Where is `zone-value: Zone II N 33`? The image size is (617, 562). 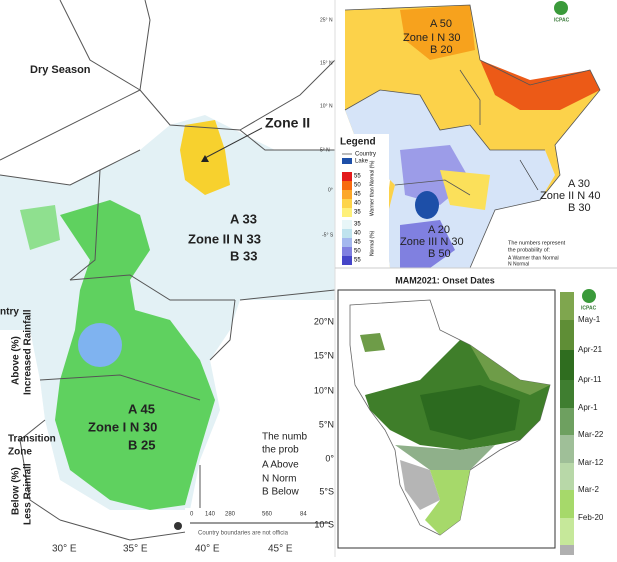
zone-value: Zone II N 33 is located at coordinates (224, 238).